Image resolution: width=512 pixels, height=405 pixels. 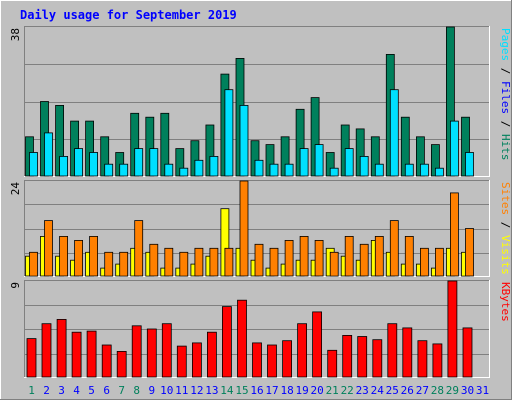 What do you see at coordinates (392, 390) in the screenshot?
I see `x-tick-label-day-25: 25` at bounding box center [392, 390].